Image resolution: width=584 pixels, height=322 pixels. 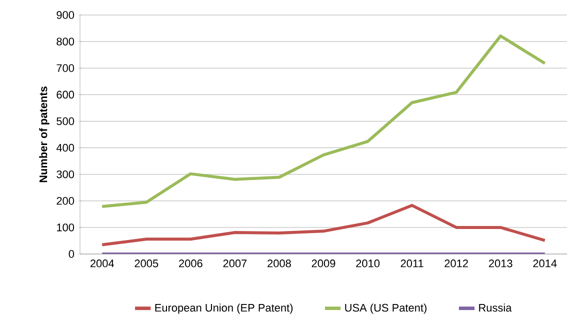 I want to click on y-tick-label: 600, so click(x=65, y=94).